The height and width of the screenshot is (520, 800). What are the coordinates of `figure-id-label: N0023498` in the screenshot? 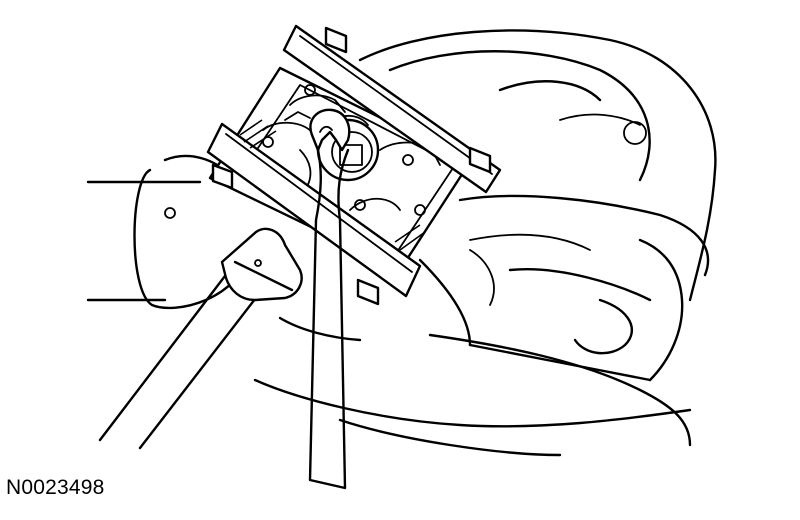 It's located at (55, 487).